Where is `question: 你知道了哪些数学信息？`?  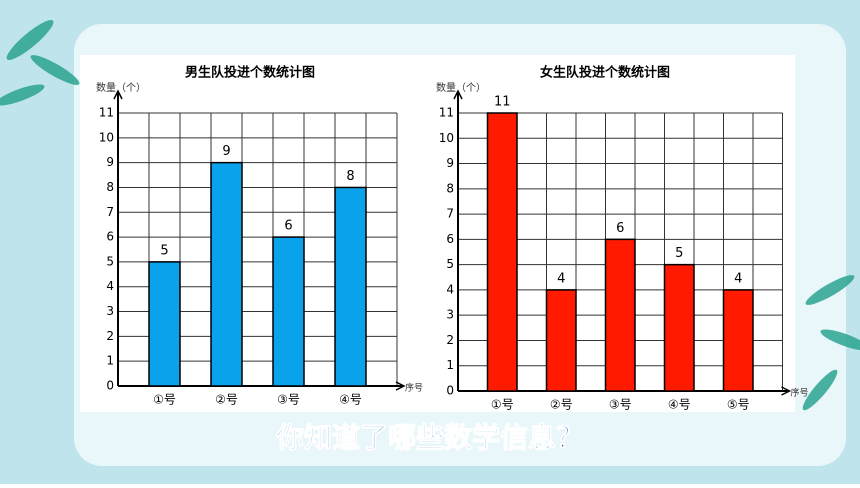 question: 你知道了哪些数学信息？ is located at coordinates (429, 437).